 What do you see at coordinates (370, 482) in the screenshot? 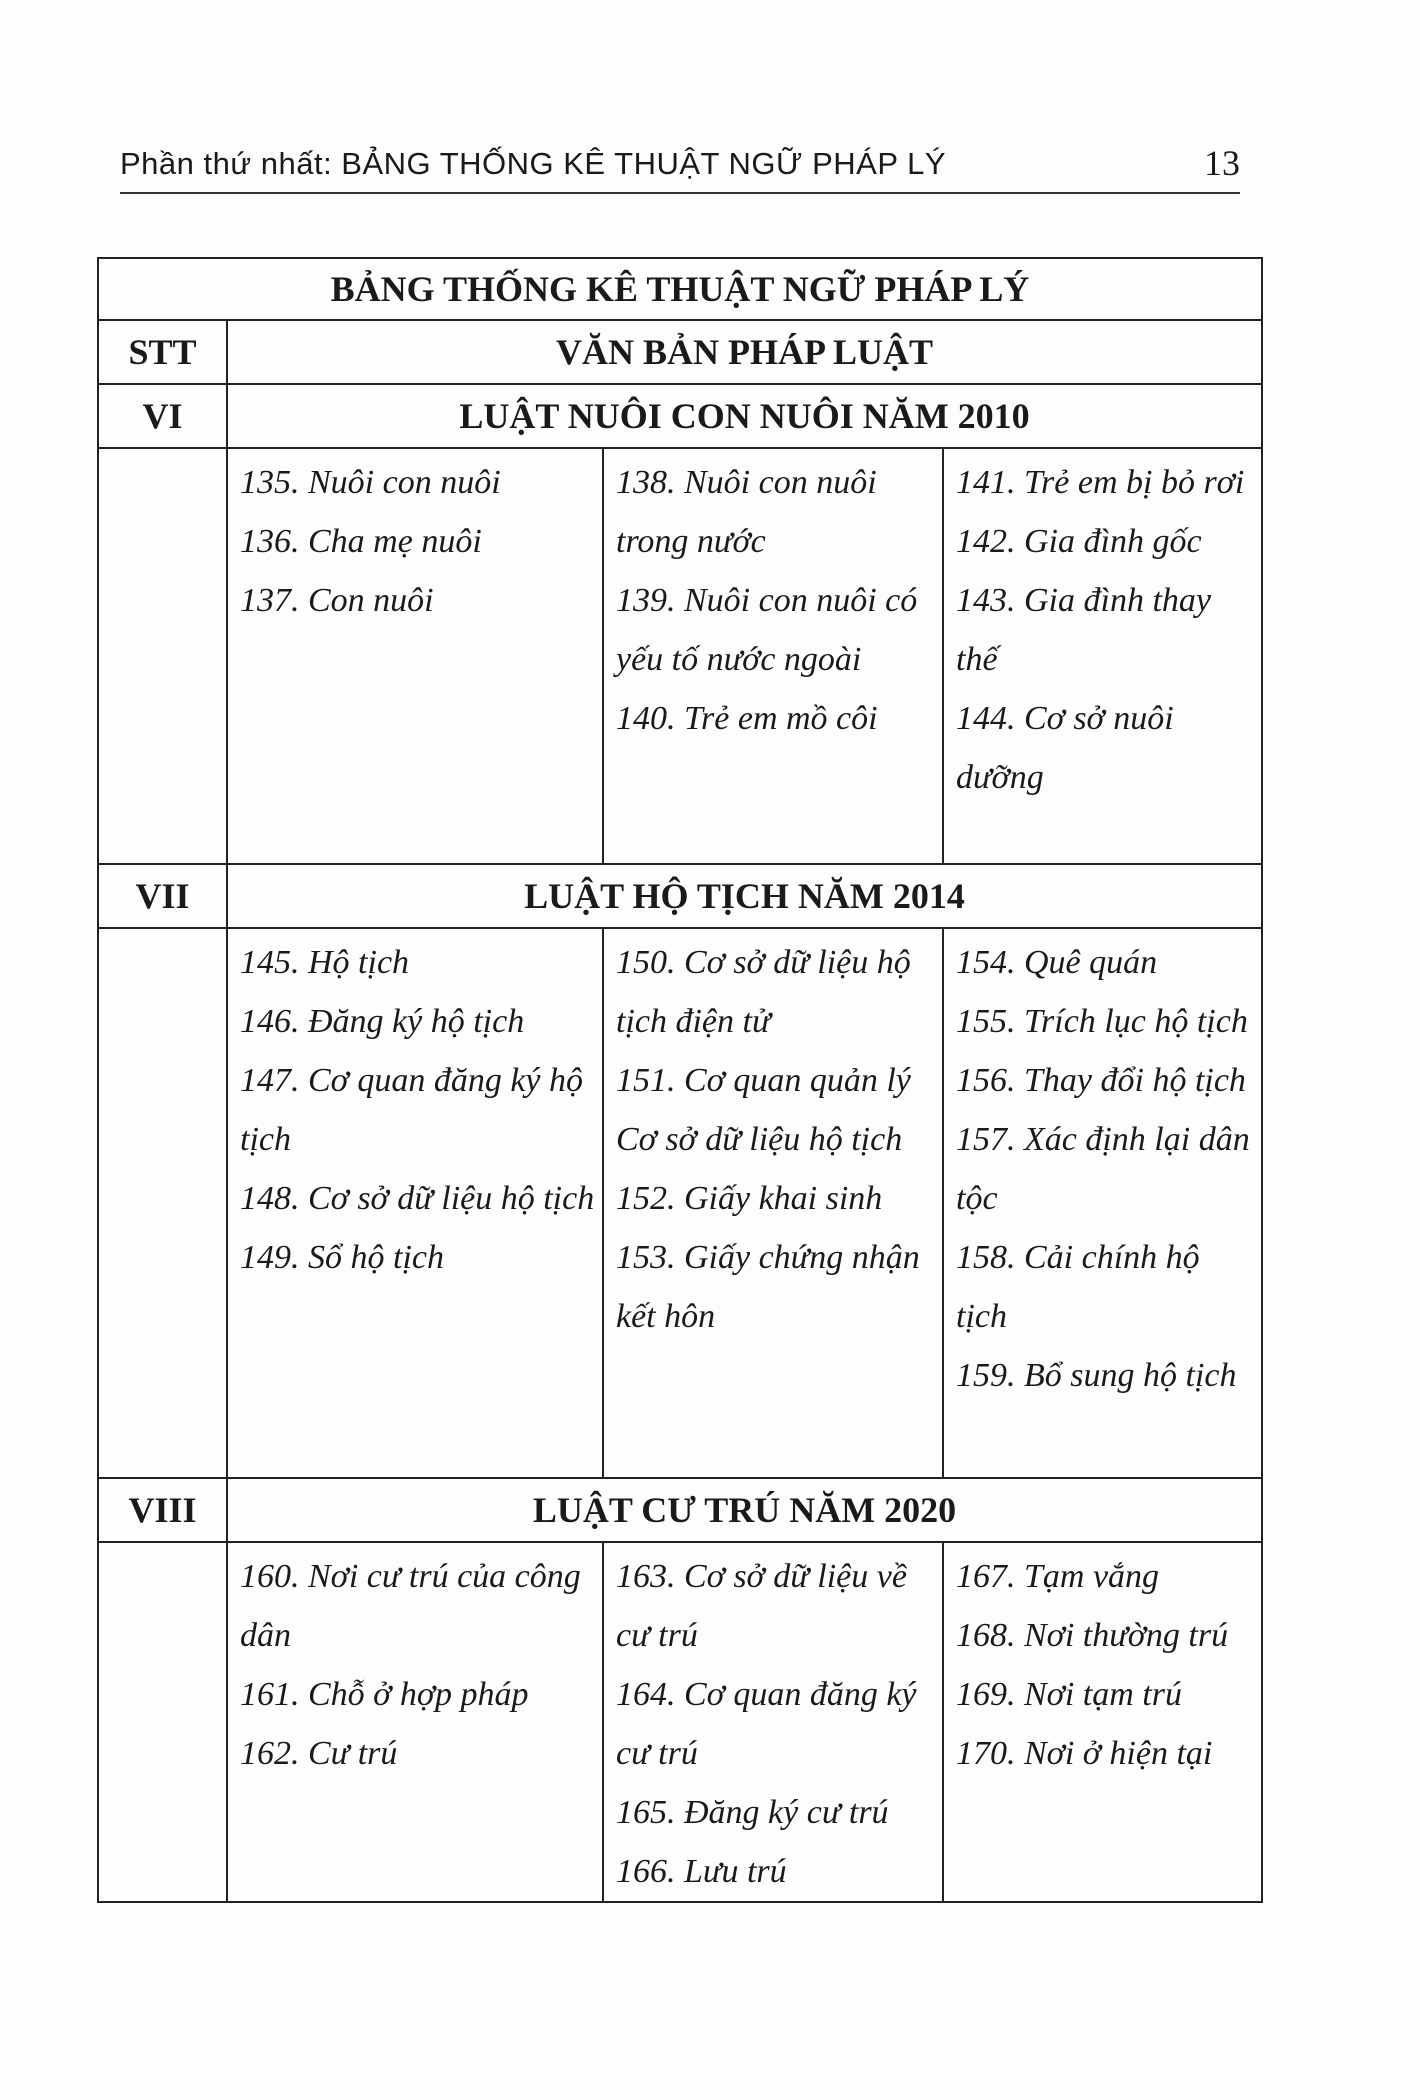
I see `term: 135. Nuôi con nuôi` at bounding box center [370, 482].